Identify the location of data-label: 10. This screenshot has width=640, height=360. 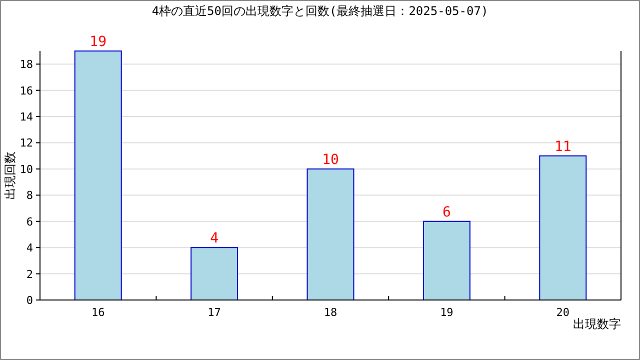
(330, 160).